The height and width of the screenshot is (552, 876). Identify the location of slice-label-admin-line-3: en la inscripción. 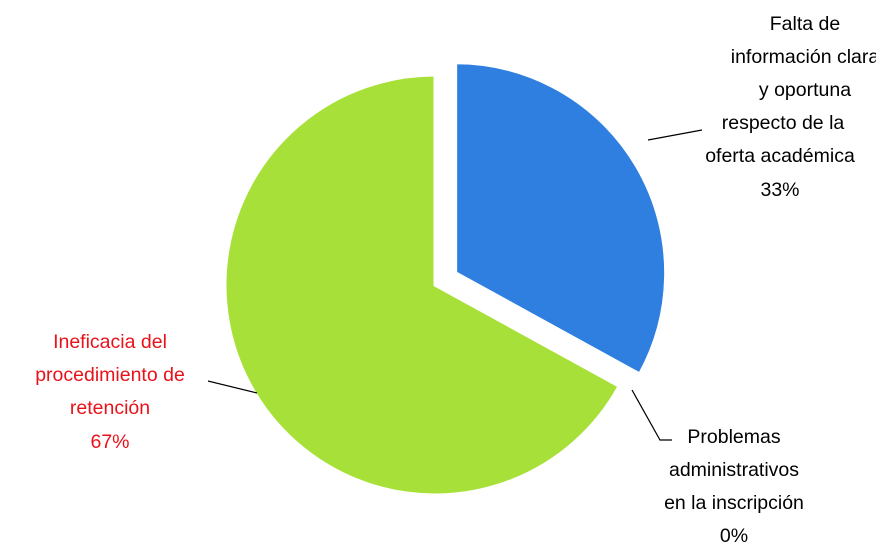
(734, 503).